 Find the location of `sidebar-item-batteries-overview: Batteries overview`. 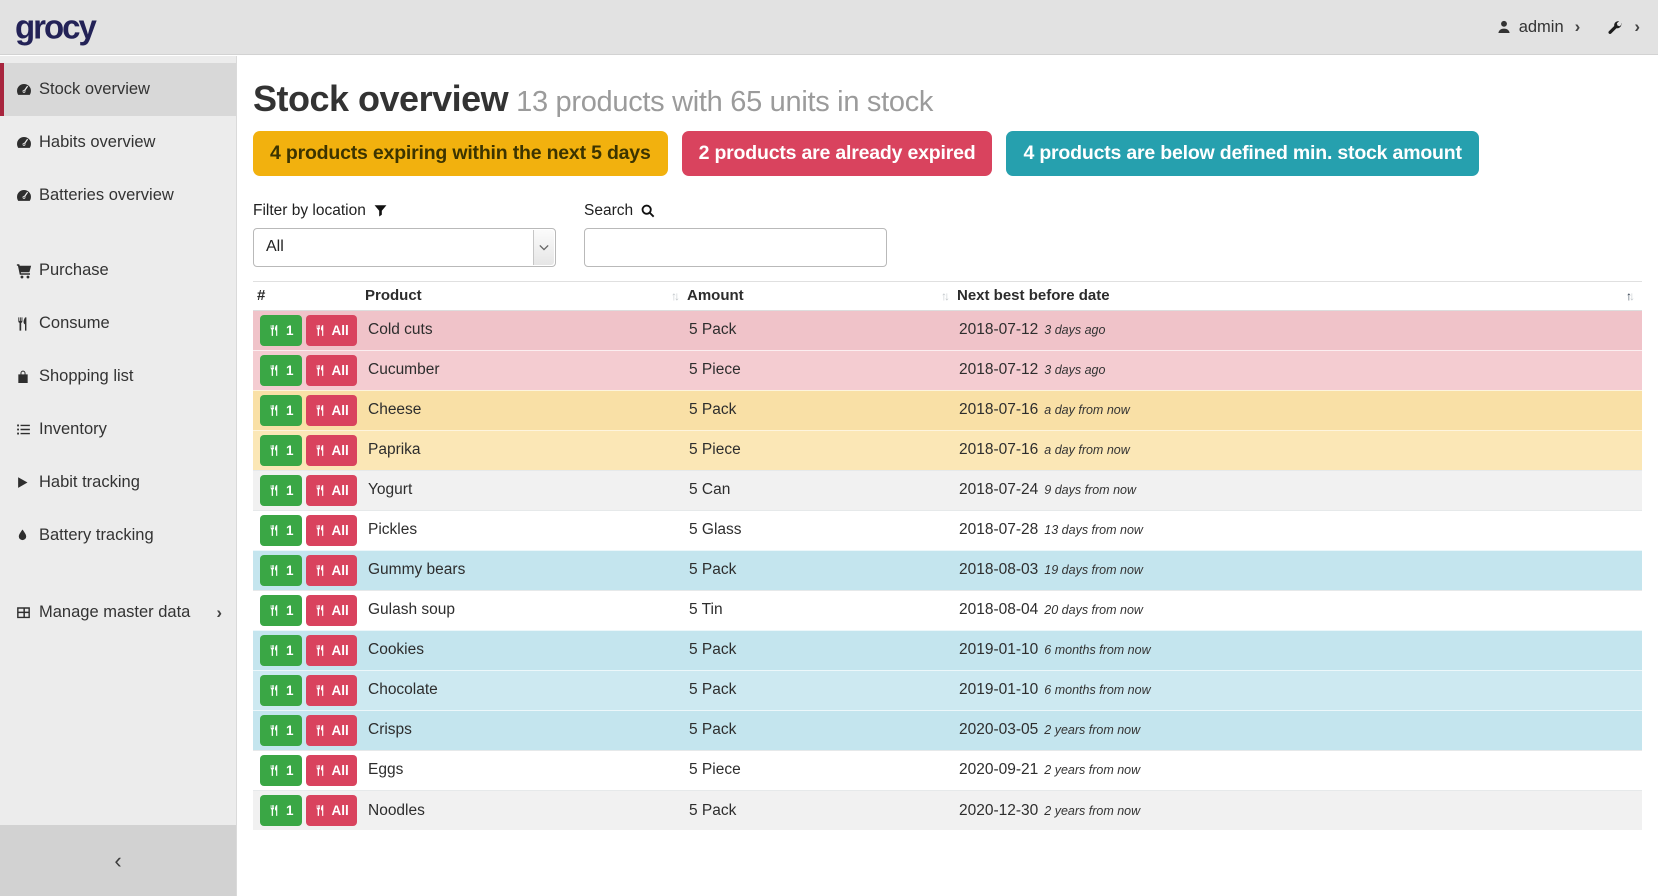

sidebar-item-batteries-overview: Batteries overview is located at coordinates (118, 195).